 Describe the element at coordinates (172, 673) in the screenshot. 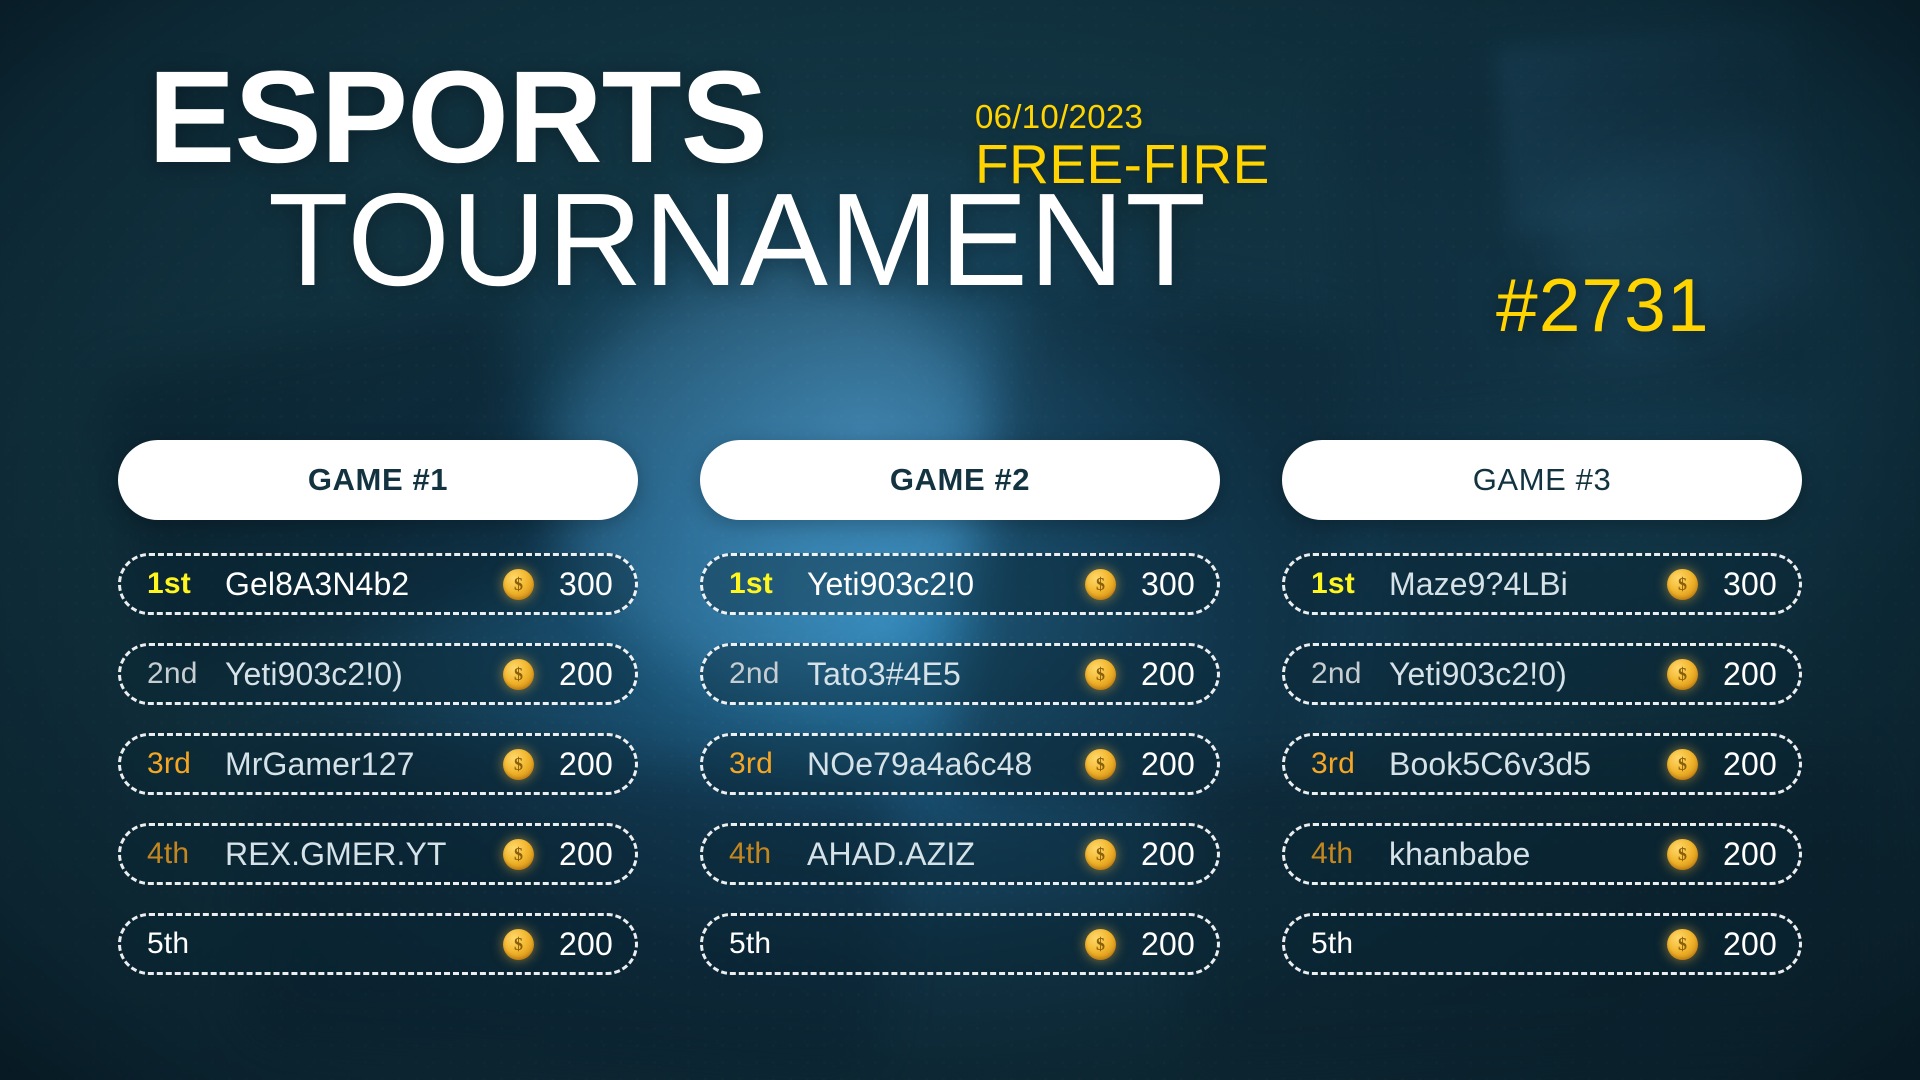

I see `rank-label: 2nd` at that location.